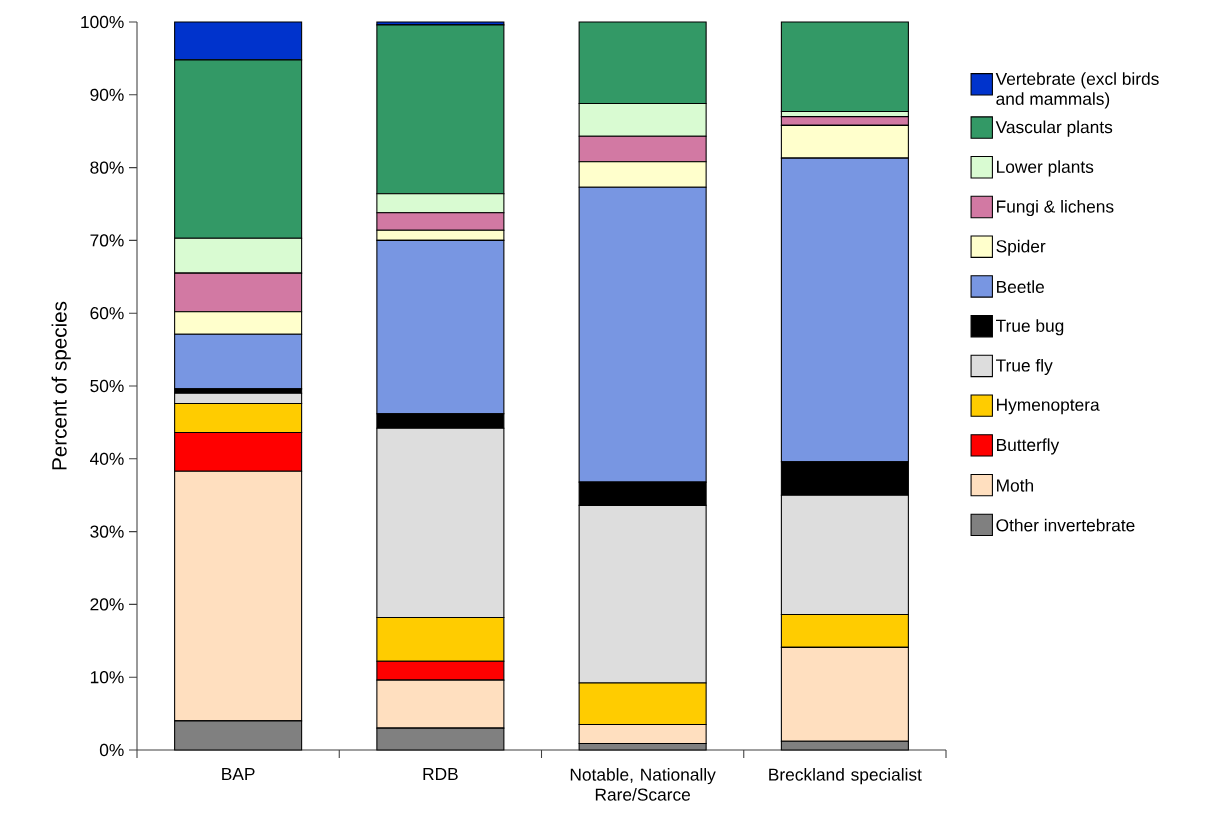  What do you see at coordinates (1054, 128) in the screenshot?
I see `legend-label: Vascular plants` at bounding box center [1054, 128].